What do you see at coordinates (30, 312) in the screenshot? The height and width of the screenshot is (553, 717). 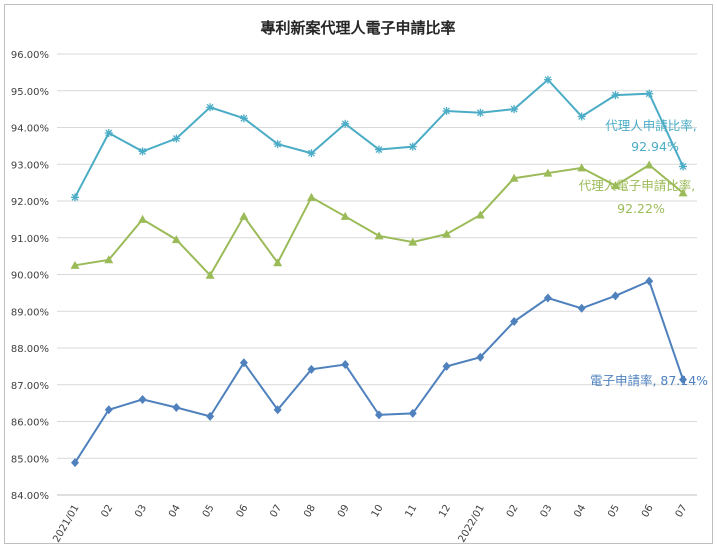 I see `y-tick-label: 89.00%` at bounding box center [30, 312].